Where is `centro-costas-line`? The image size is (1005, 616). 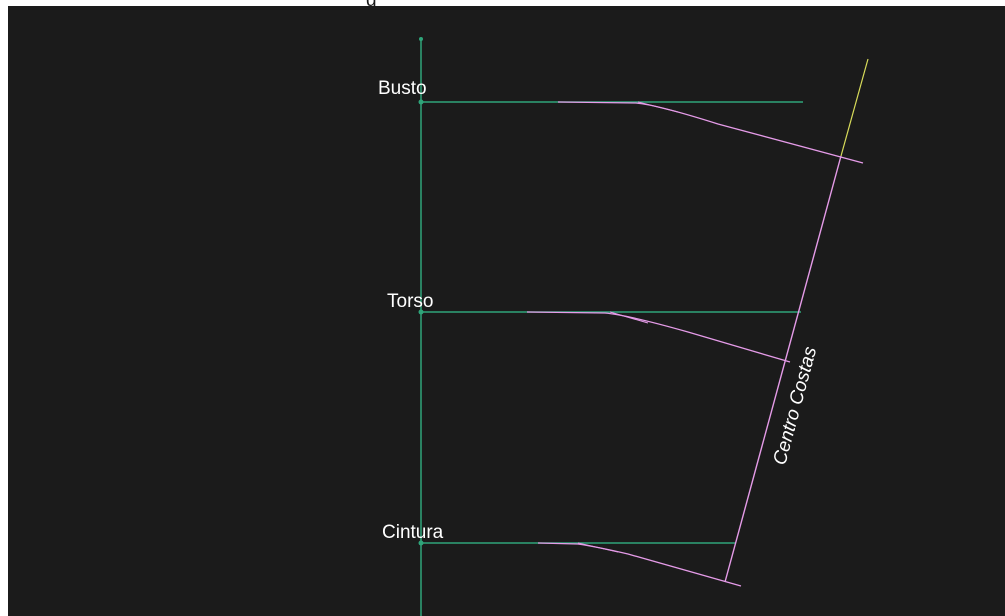
centro-costas-line is located at coordinates (783, 369).